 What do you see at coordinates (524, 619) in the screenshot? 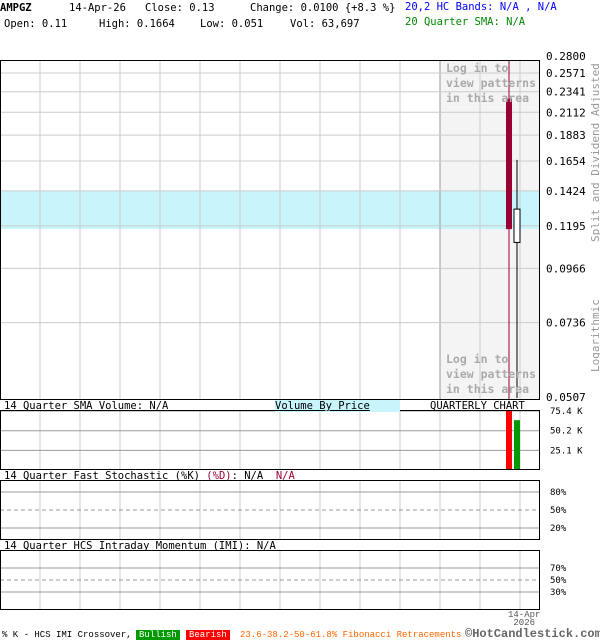
I see `date-label: 14-Apr 2026` at bounding box center [524, 619].